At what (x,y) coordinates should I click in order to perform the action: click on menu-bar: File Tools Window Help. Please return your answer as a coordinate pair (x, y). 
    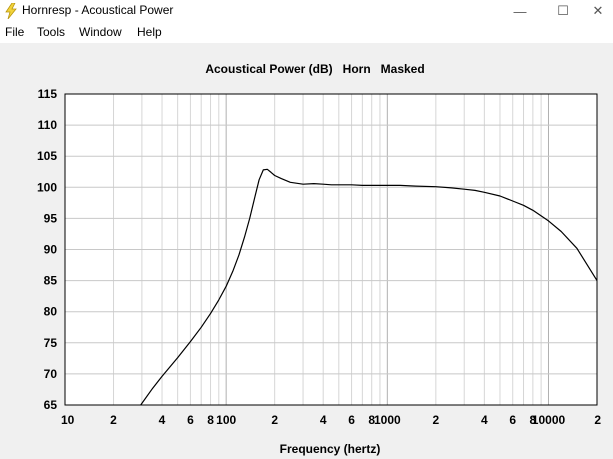
    Looking at the image, I should click on (306, 32).